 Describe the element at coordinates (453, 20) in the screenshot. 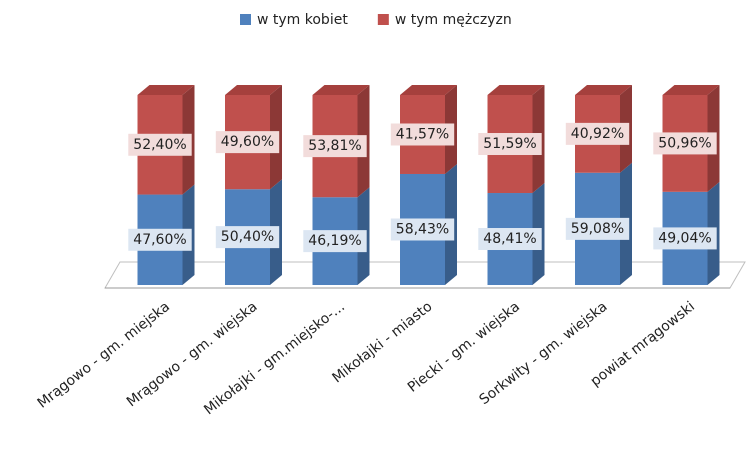

I see `legend-label: w tym mężczyzn` at that location.